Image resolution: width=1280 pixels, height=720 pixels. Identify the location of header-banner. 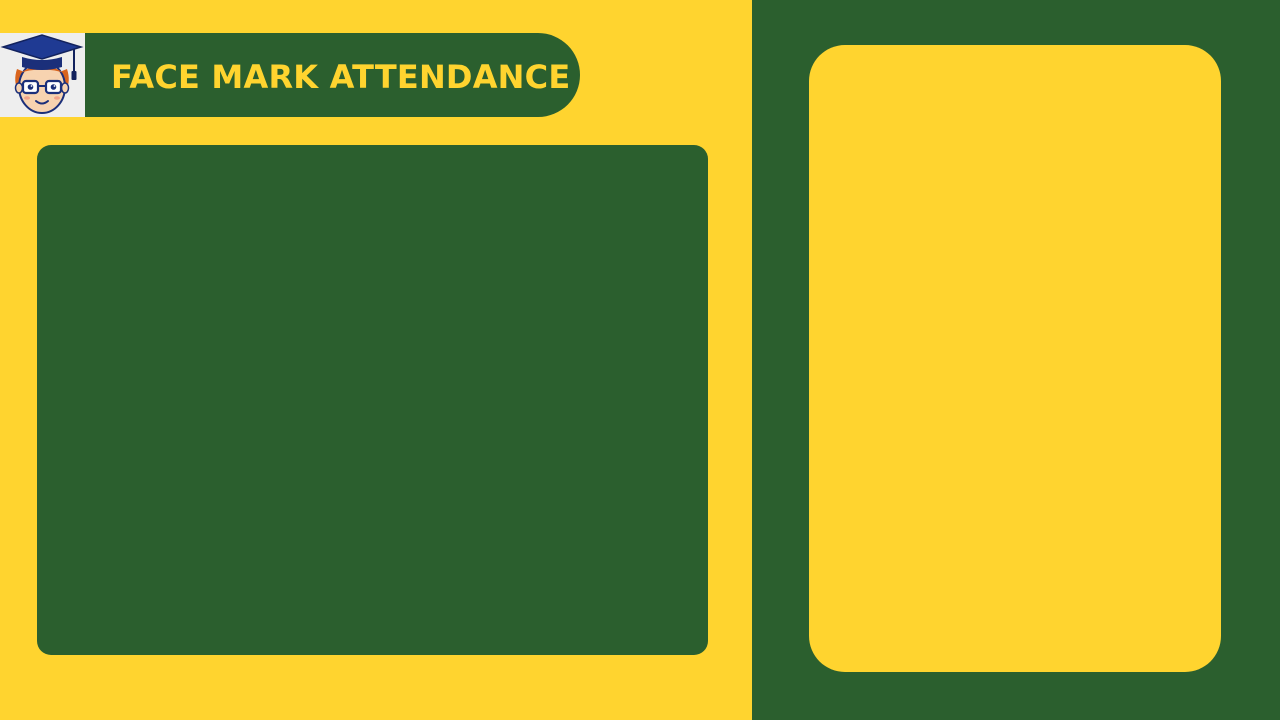
(290, 75).